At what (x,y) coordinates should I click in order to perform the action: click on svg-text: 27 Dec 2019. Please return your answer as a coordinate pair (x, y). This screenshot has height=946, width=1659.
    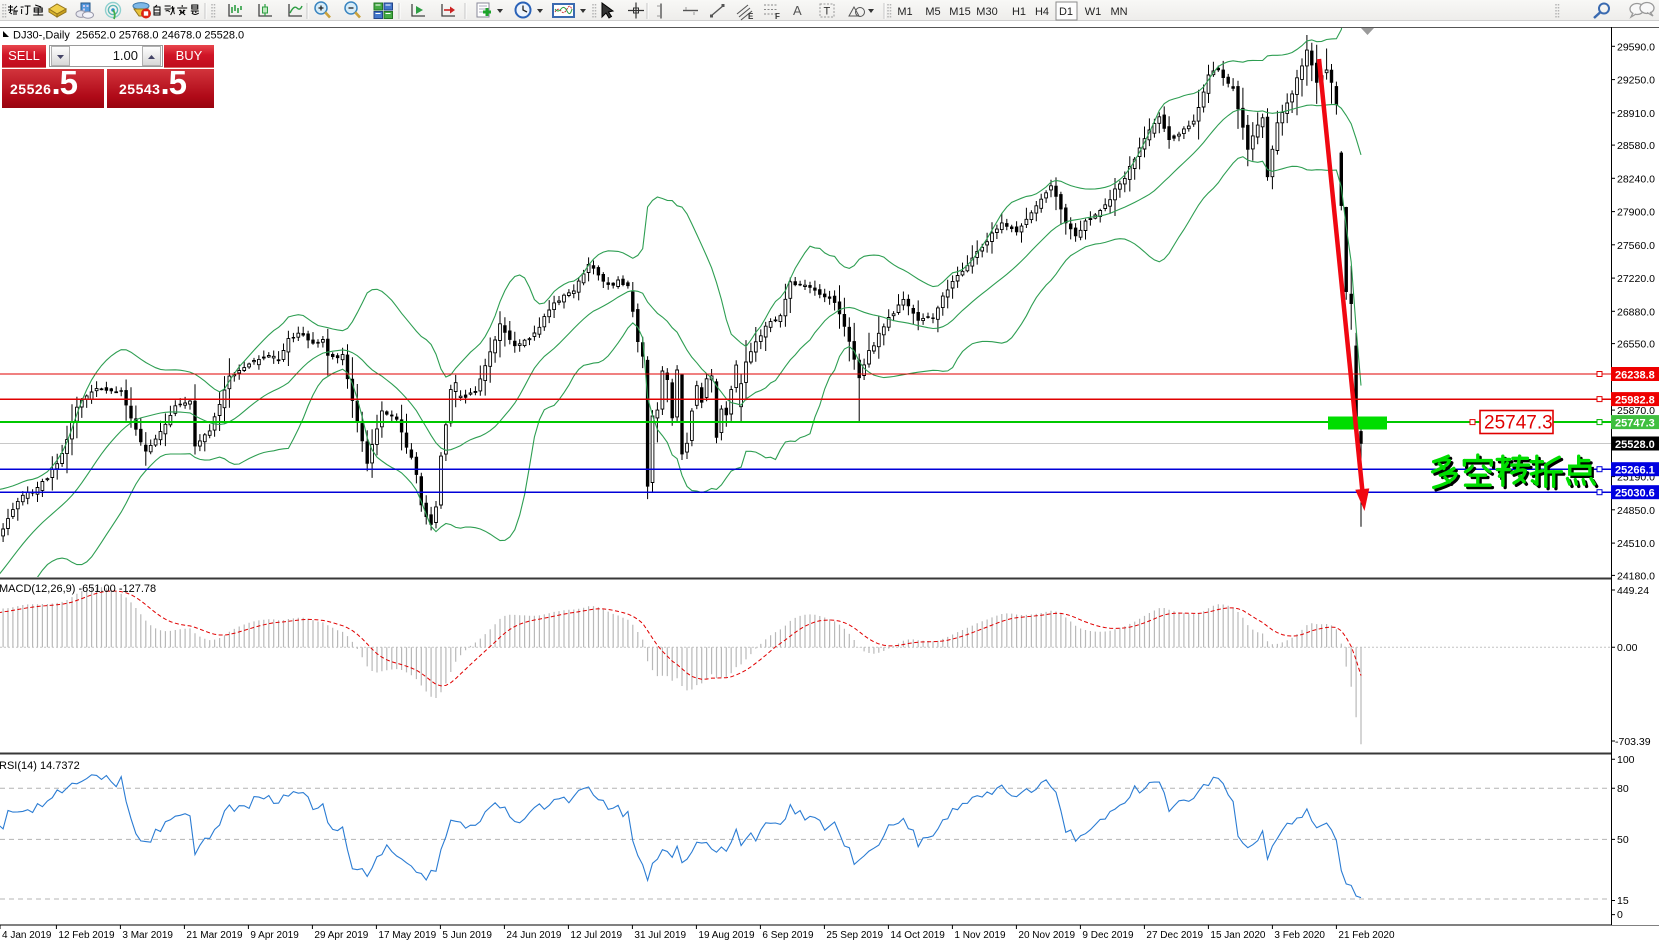
    Looking at the image, I should click on (1174, 935).